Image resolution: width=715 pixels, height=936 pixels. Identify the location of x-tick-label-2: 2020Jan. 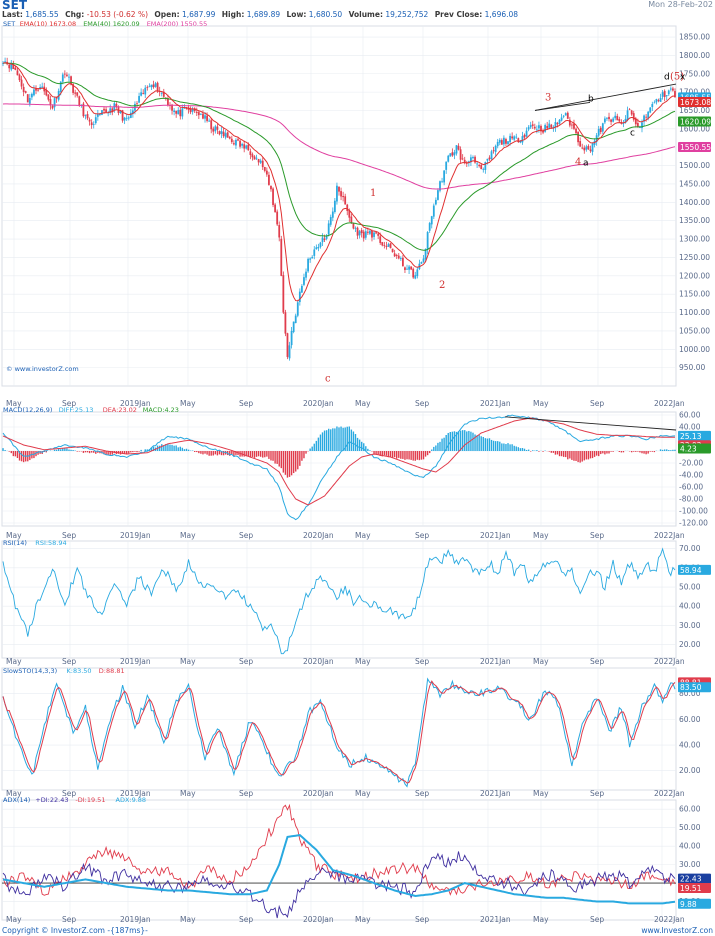
(318, 661).